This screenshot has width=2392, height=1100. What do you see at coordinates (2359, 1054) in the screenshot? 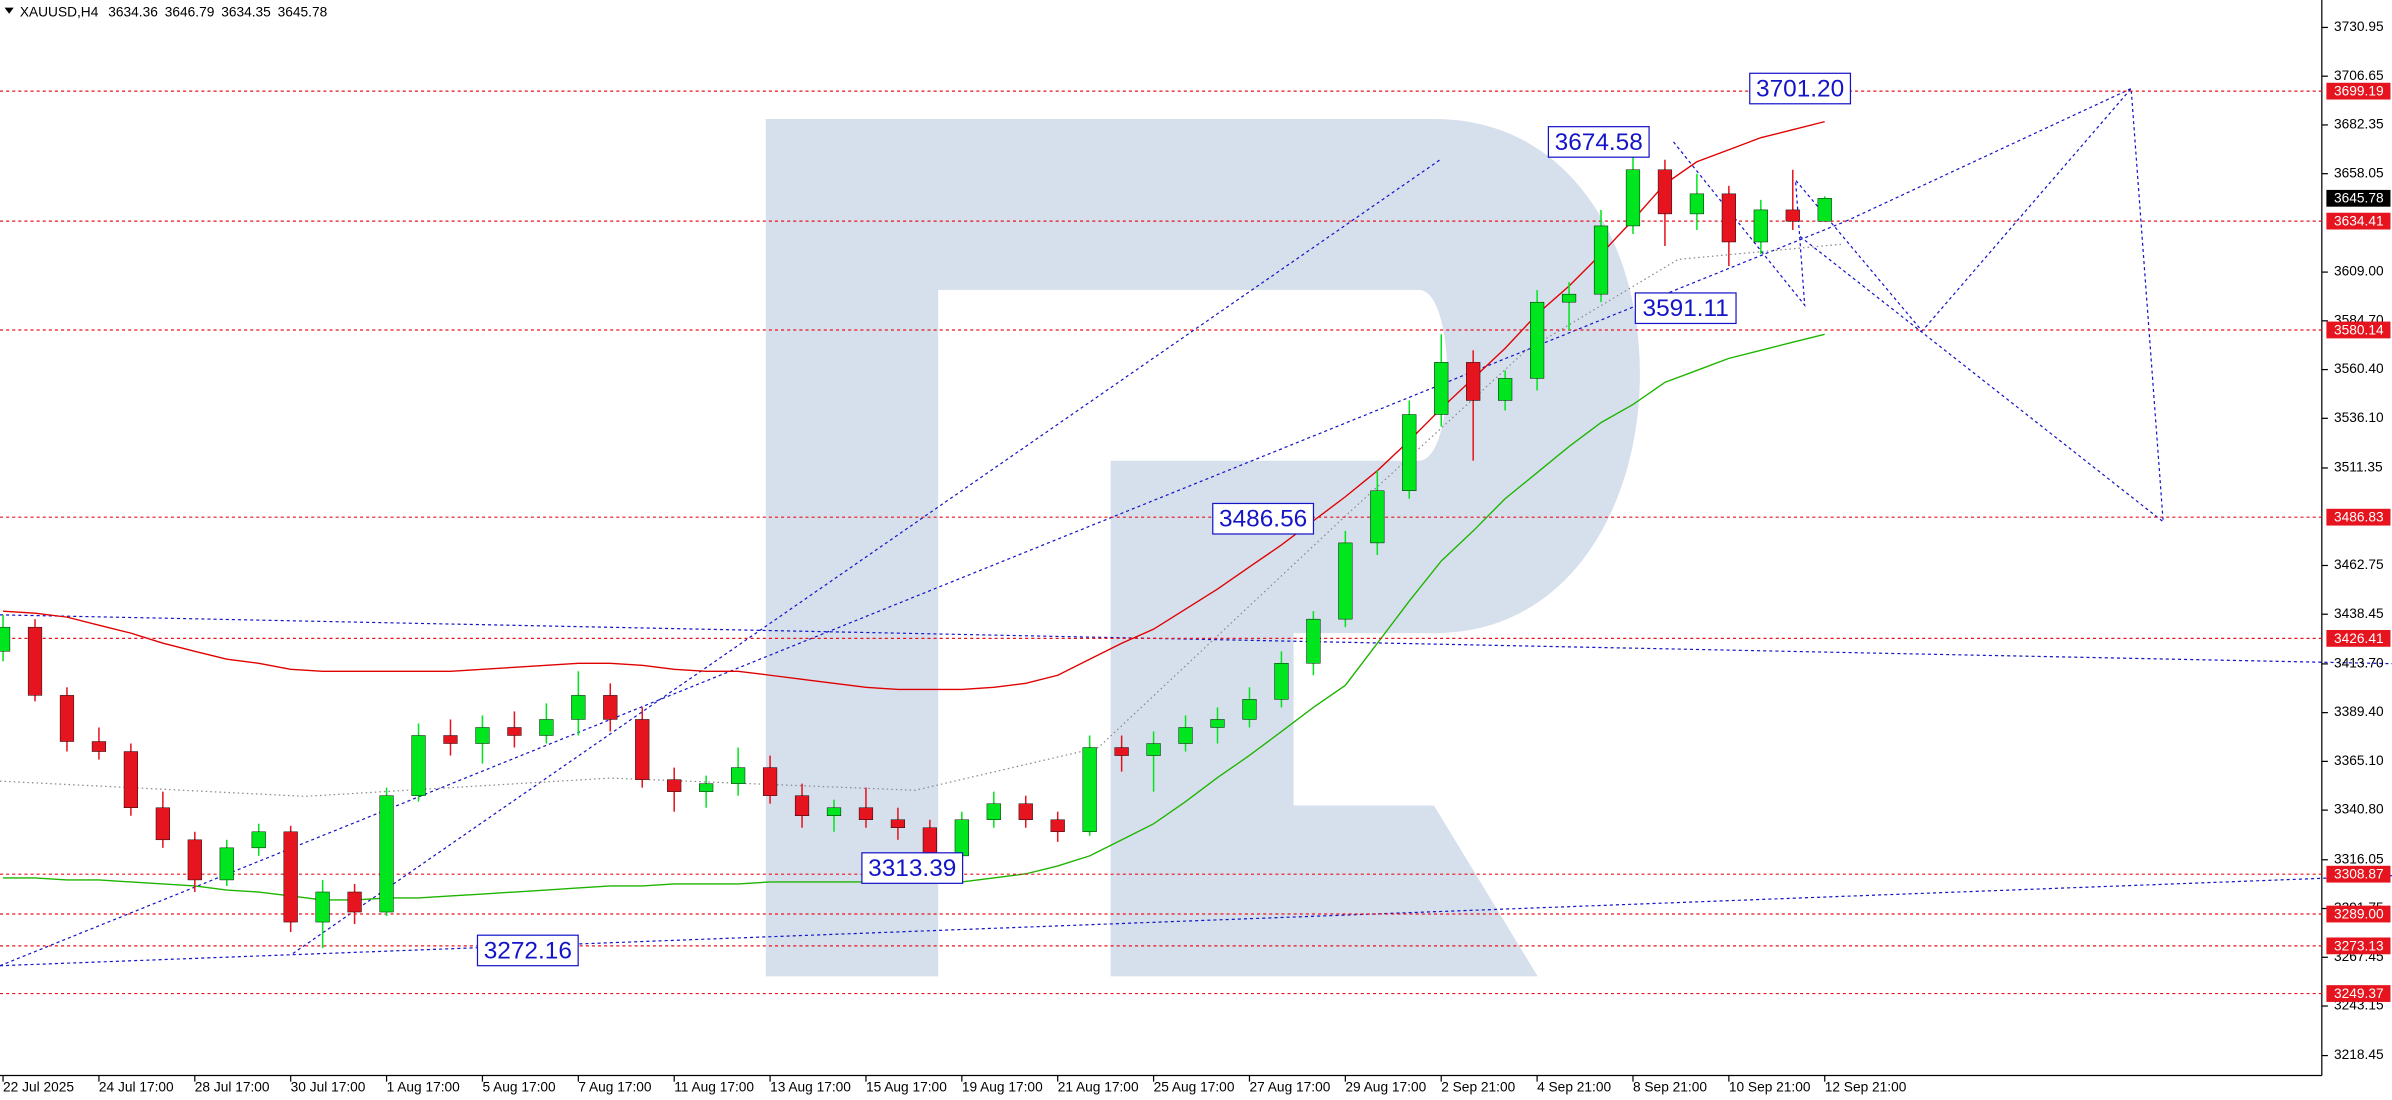
I see `y-tick-label: 3218.45` at bounding box center [2359, 1054].